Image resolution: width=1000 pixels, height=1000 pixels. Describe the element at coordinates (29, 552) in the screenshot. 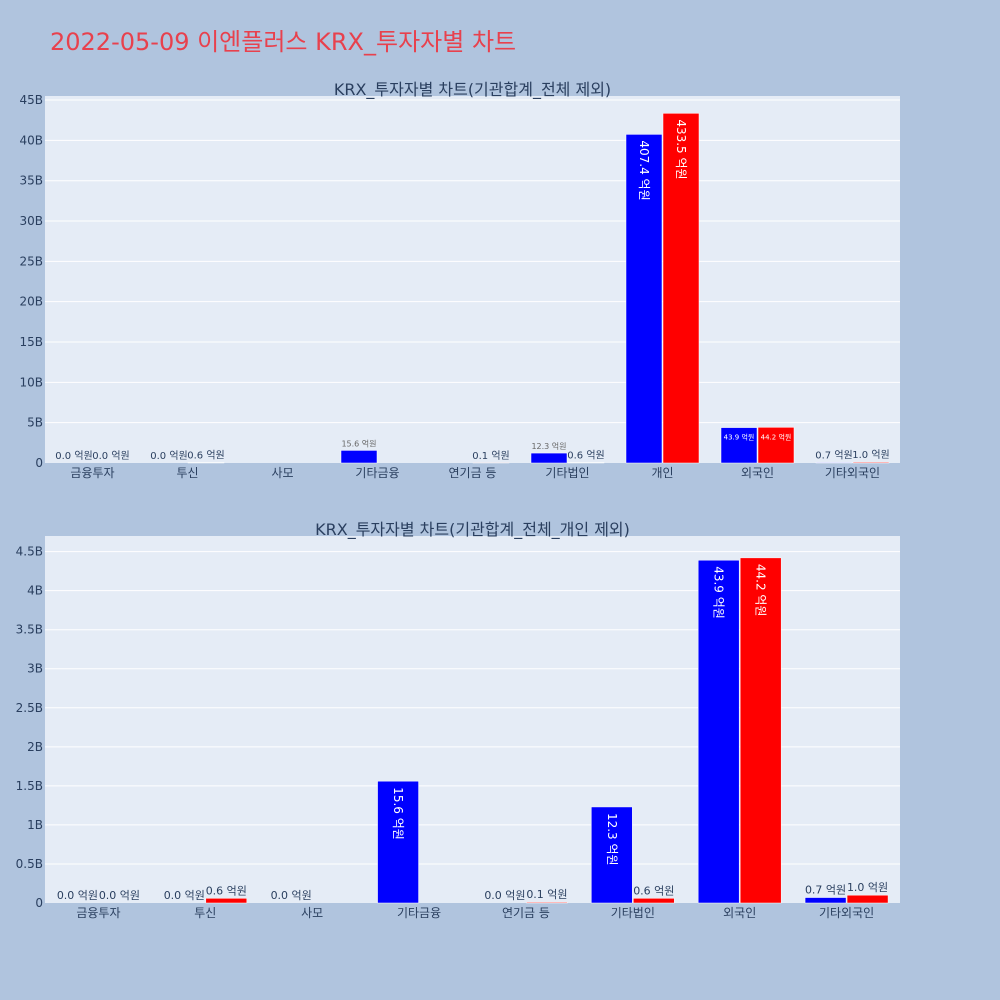

I see `y-tick-label: 4.5B` at that location.